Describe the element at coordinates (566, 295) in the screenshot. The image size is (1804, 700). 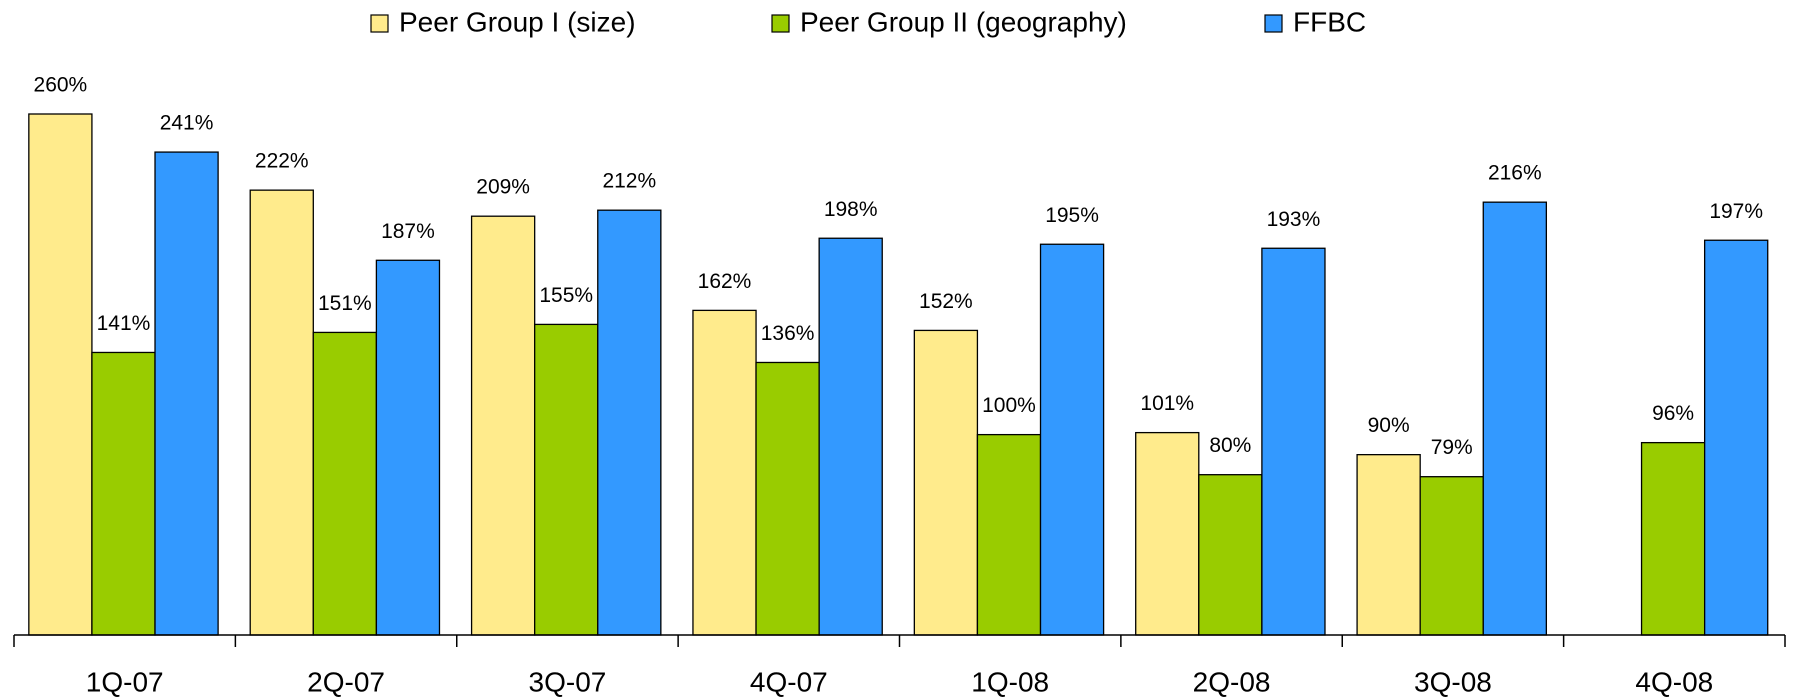
I see `value-label: 155%` at that location.